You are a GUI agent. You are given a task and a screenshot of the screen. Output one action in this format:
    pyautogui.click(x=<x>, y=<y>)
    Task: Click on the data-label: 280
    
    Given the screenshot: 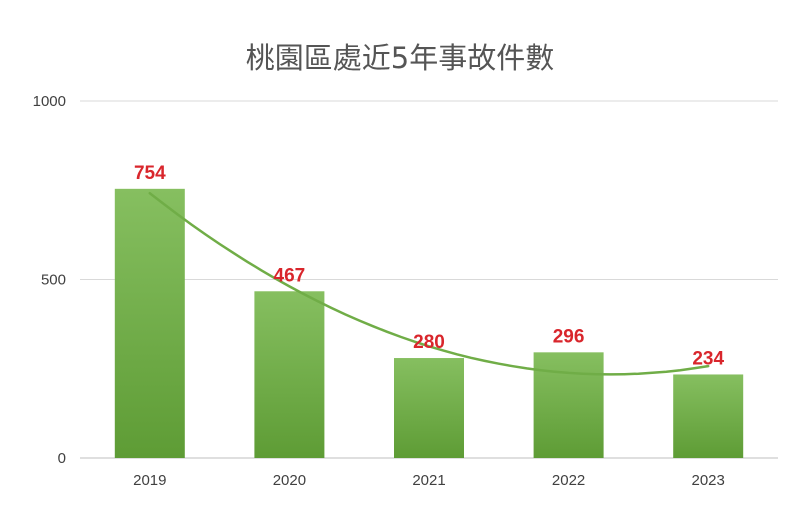 What is the action you would take?
    pyautogui.click(x=429, y=342)
    